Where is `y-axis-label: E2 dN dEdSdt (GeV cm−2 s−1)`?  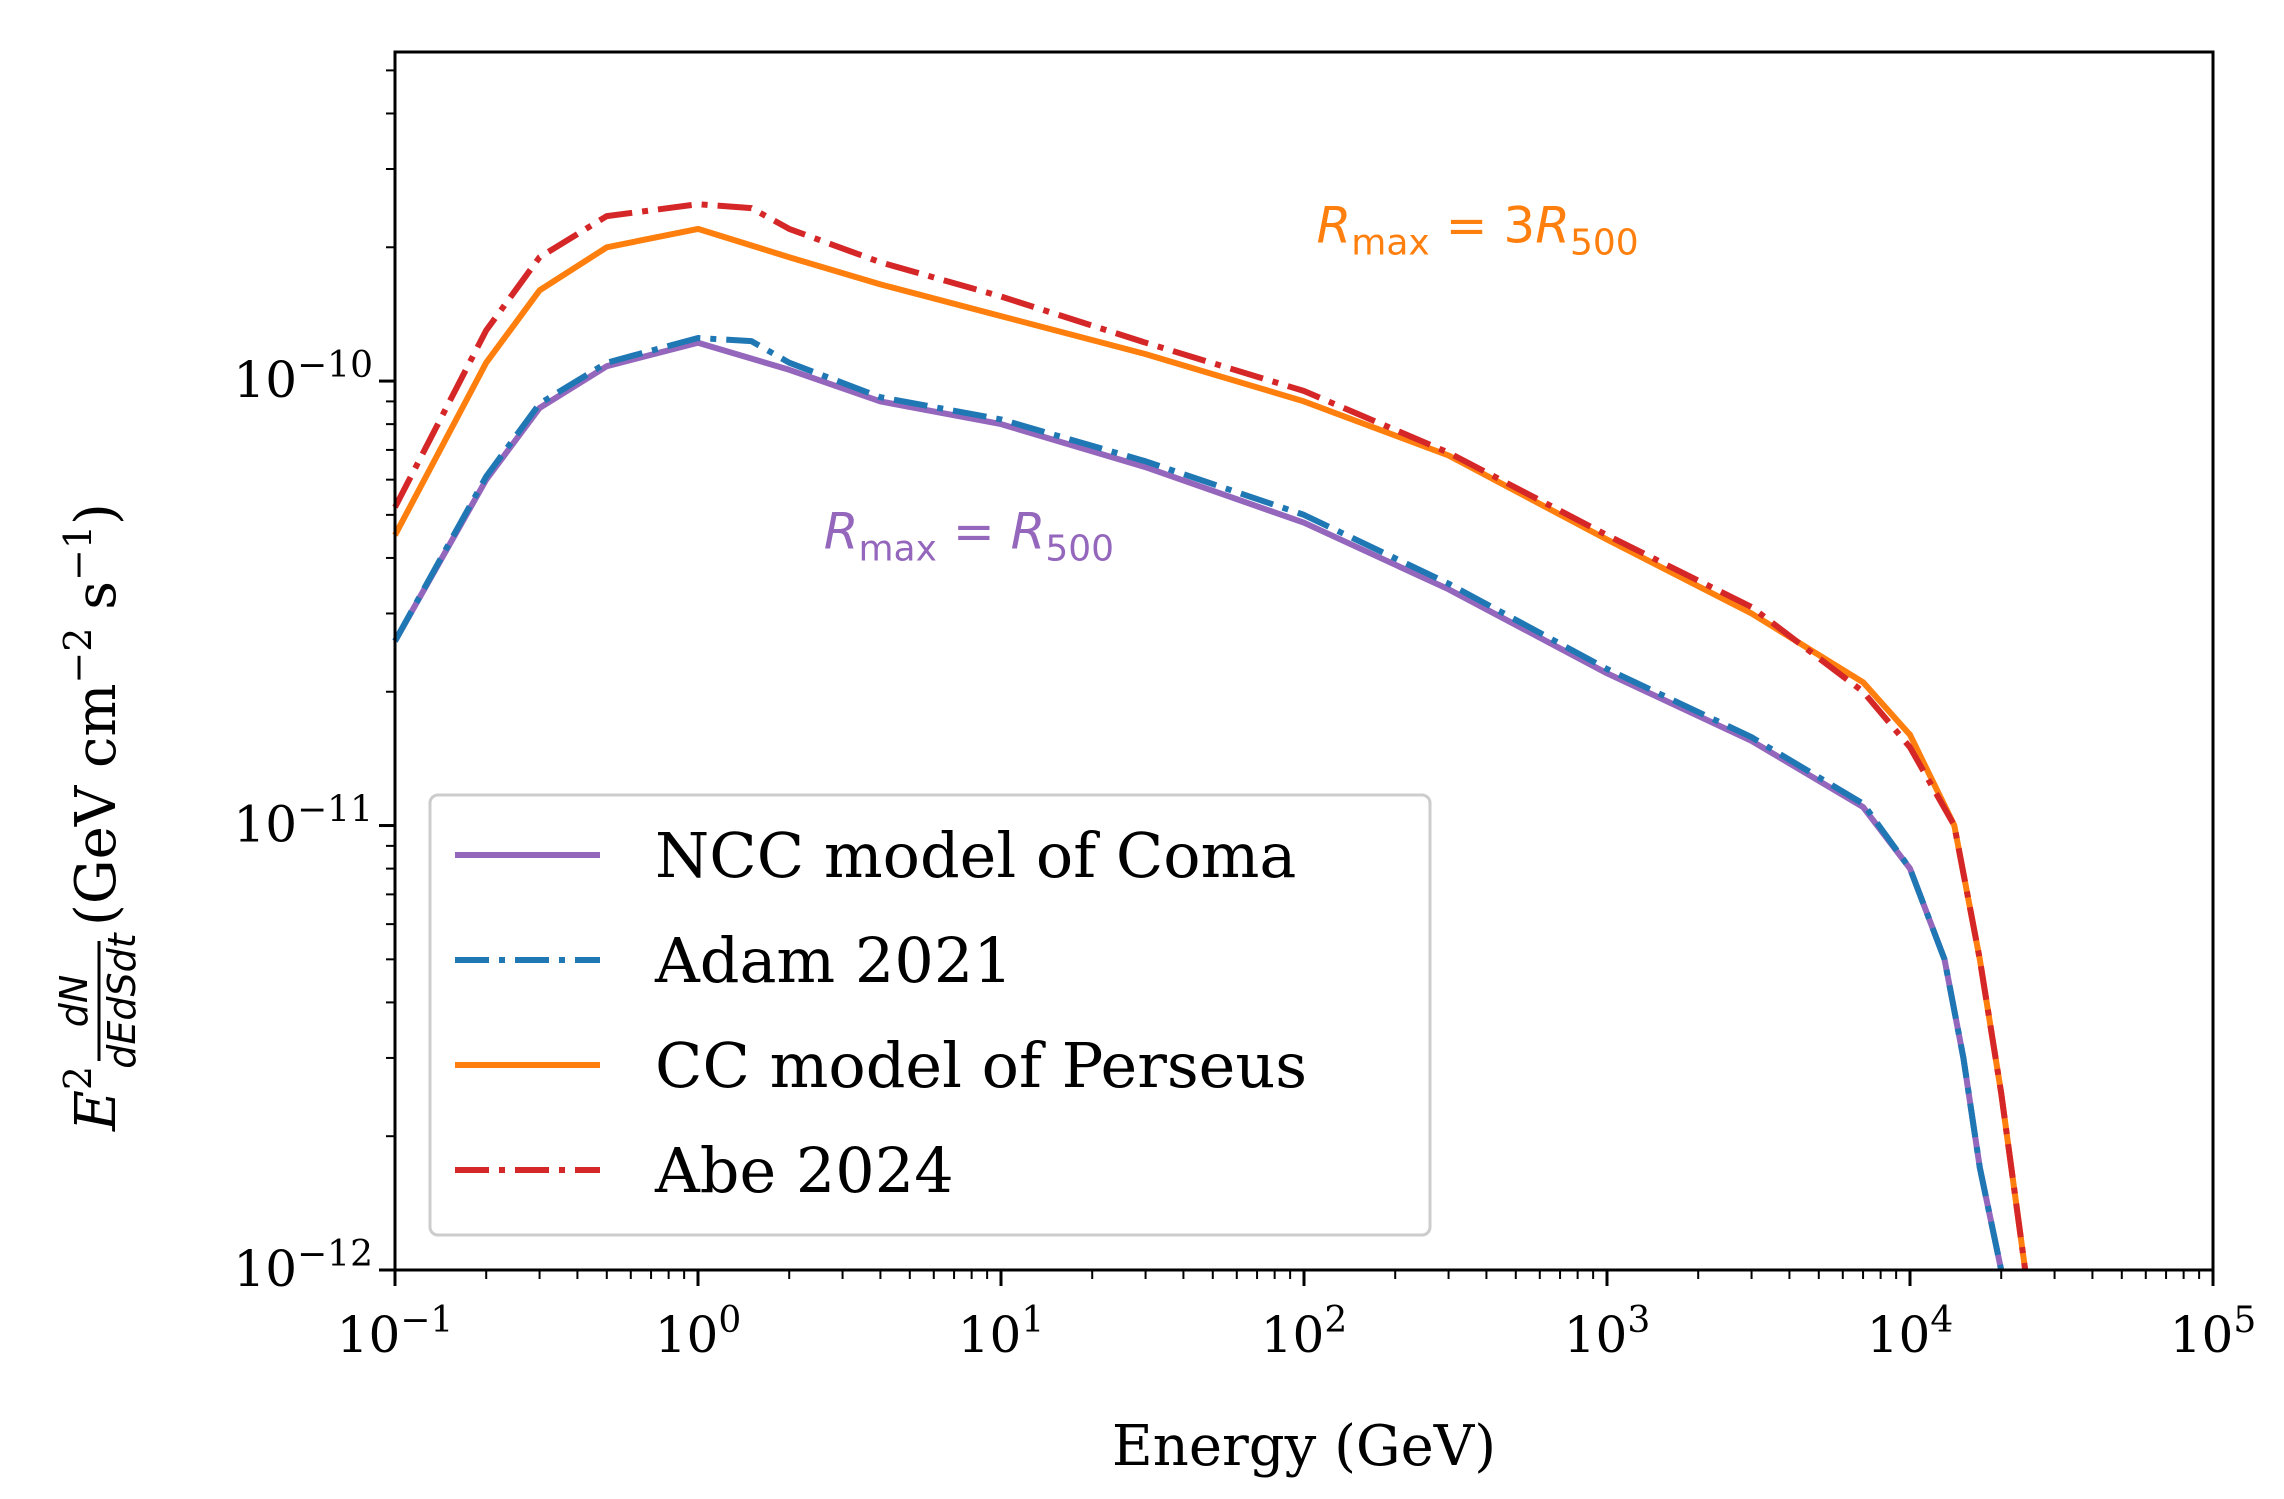
y-axis-label: E2 dN dEdSdt (GeV cm−2 s−1) is located at coordinates (98, 817).